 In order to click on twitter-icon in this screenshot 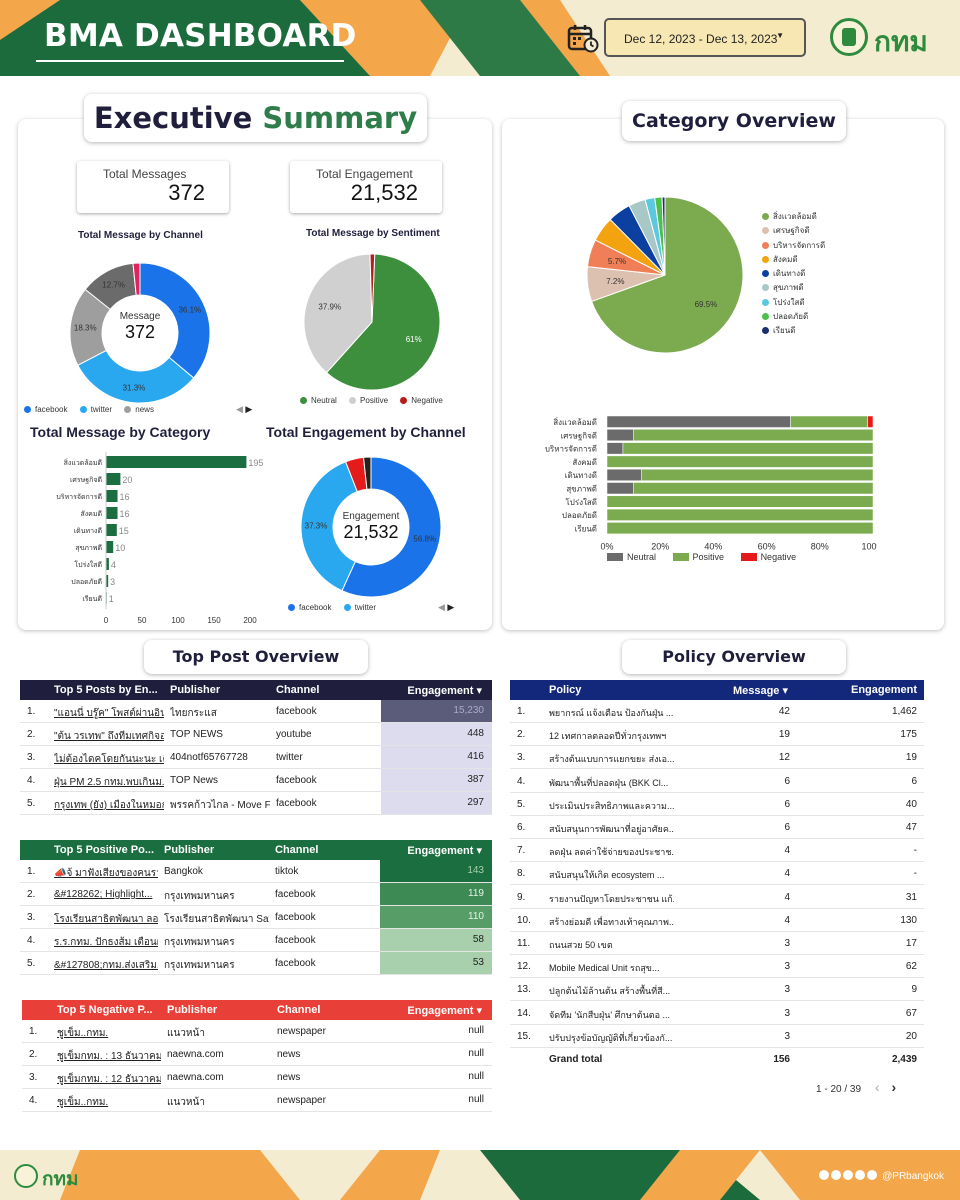, I will do `click(872, 1175)`.